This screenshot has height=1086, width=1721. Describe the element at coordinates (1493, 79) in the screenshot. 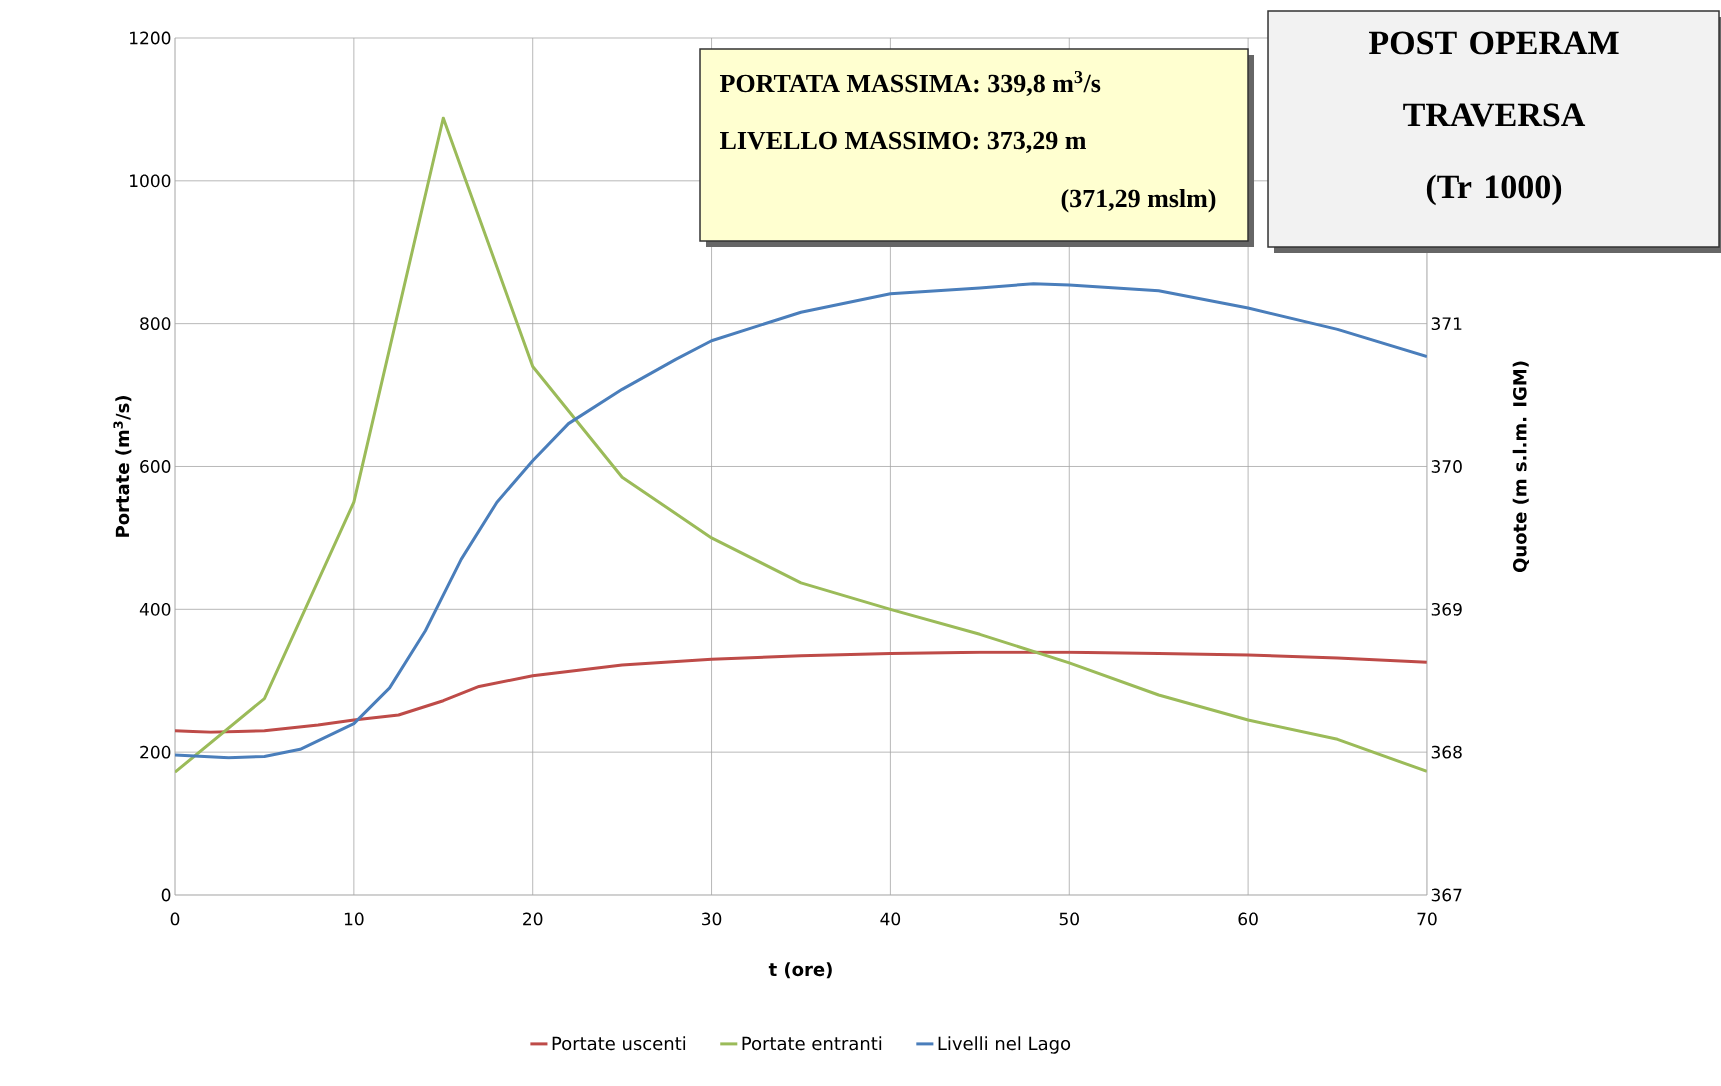

I see `chart-title: POST OPERAM TRAVERSA` at that location.